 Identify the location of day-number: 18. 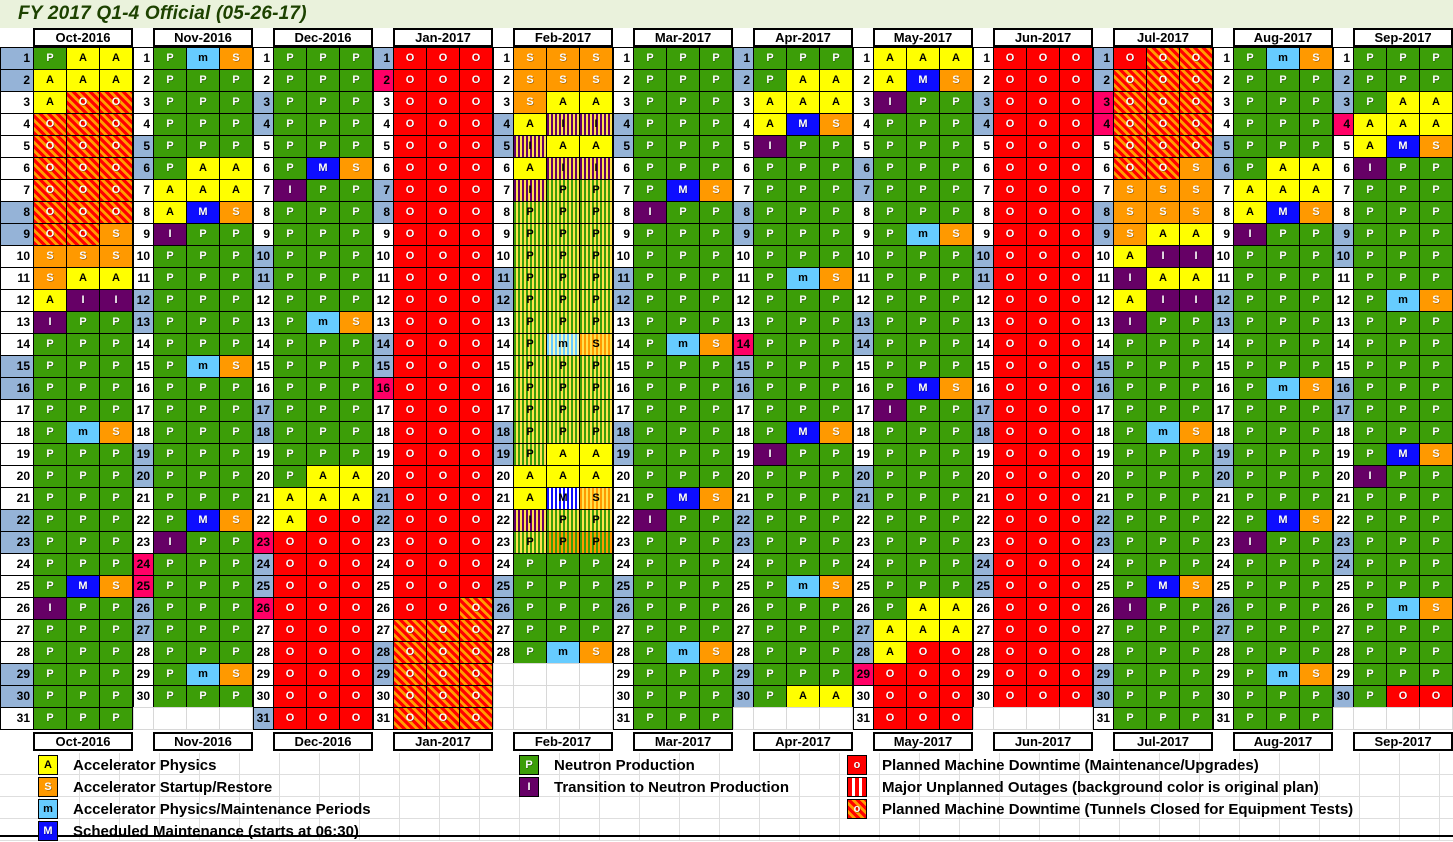
(863, 432).